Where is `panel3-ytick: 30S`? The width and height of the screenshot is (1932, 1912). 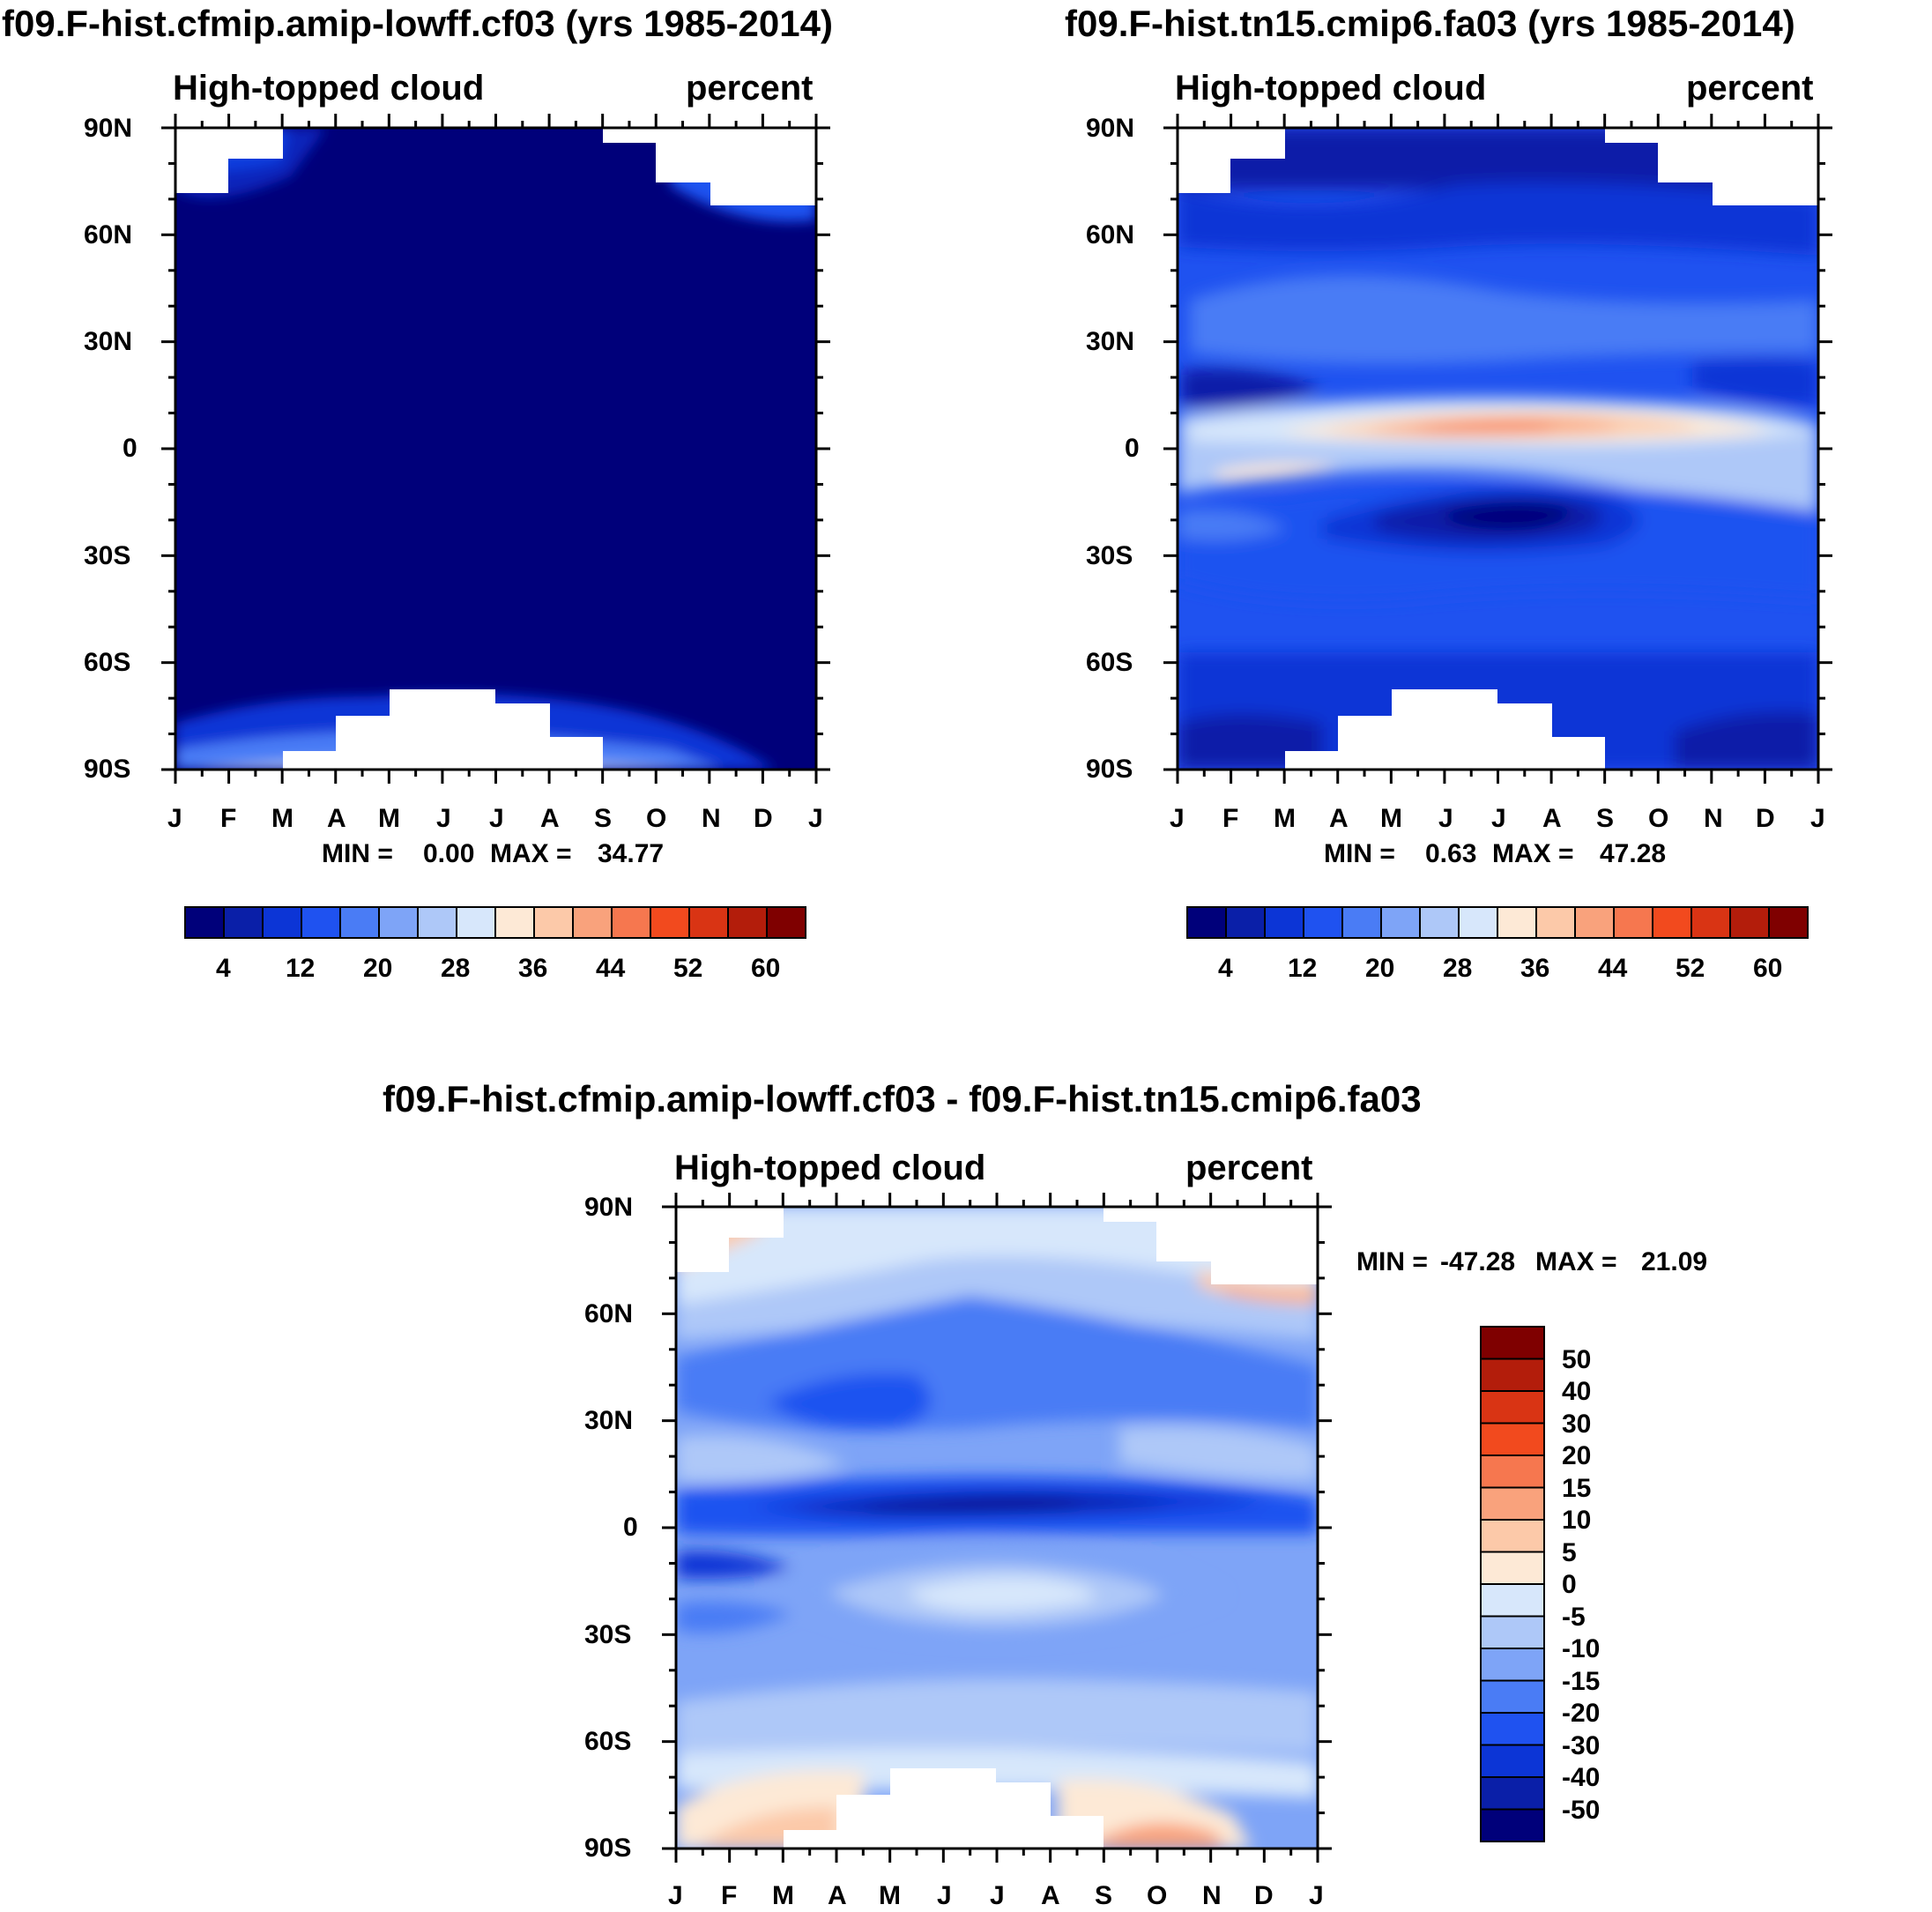
panel3-ytick: 30S is located at coordinates (608, 1634).